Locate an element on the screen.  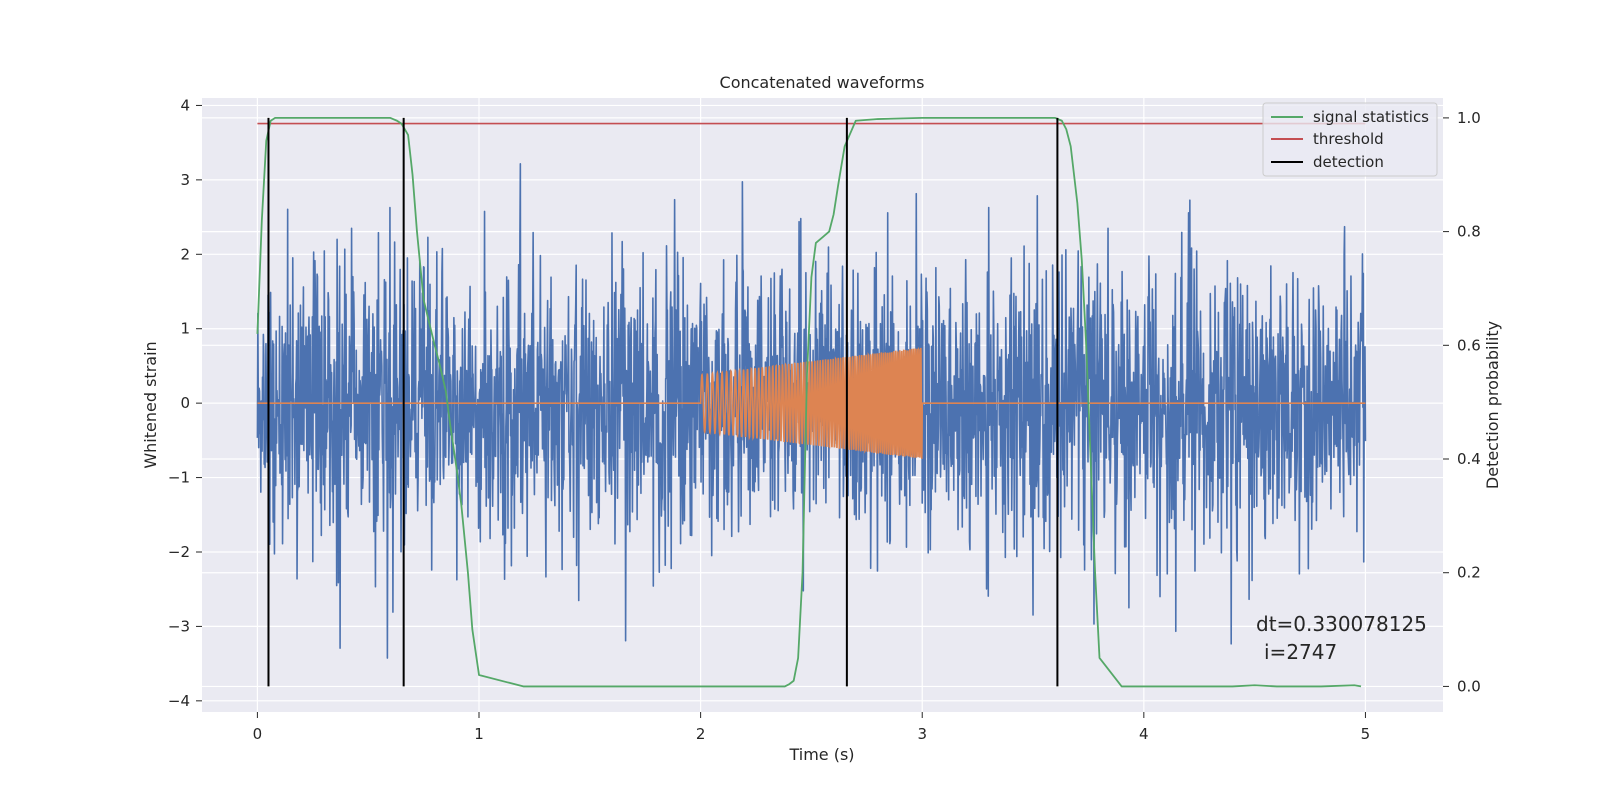
legend-label-signal-statistics: signal statistics is located at coordinates (1371, 117).